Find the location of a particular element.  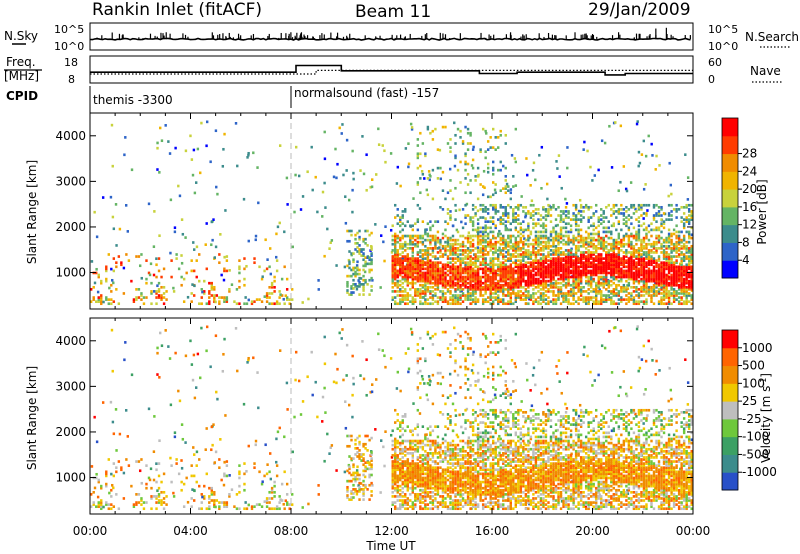

colorbar-tick-label: 16 is located at coordinates (749, 207).